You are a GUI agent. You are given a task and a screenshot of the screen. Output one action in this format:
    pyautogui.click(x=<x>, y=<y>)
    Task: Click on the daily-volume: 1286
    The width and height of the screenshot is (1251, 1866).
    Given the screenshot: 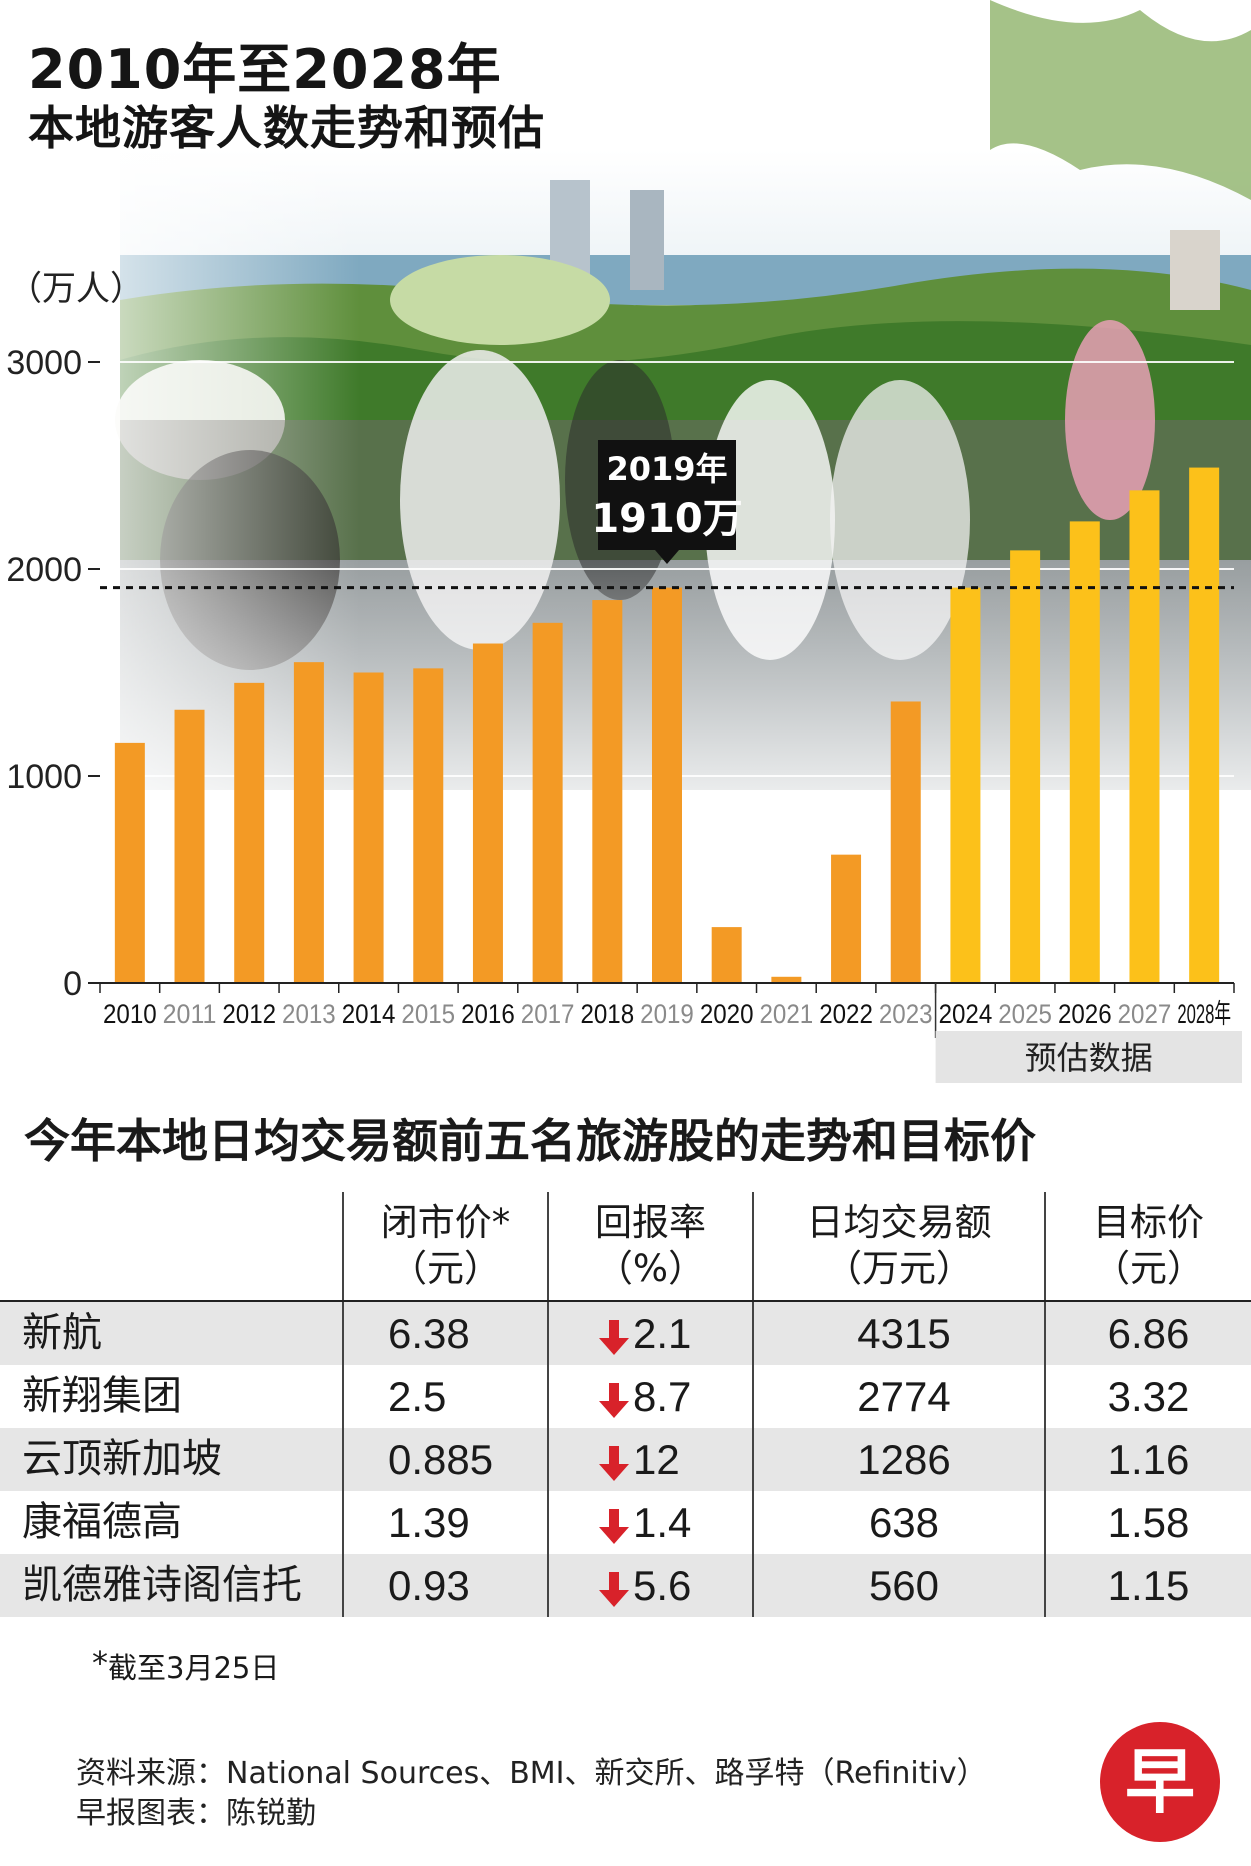 What is the action you would take?
    pyautogui.click(x=898, y=1459)
    